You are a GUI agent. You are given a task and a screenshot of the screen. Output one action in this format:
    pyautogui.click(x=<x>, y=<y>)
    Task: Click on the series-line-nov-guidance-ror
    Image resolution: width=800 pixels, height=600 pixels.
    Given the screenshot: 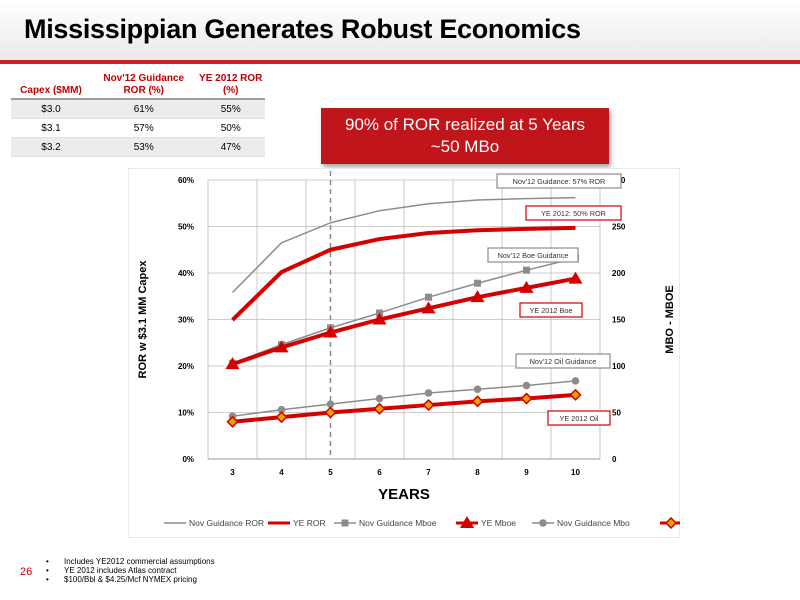 What is the action you would take?
    pyautogui.click(x=403, y=245)
    